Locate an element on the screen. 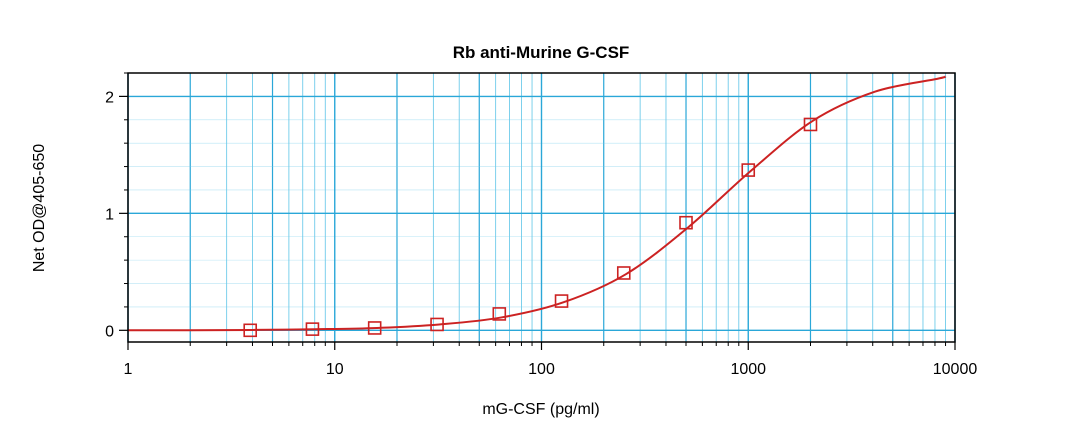  x-axis-label: mG-CSF (pg/ml) is located at coordinates (540, 409).